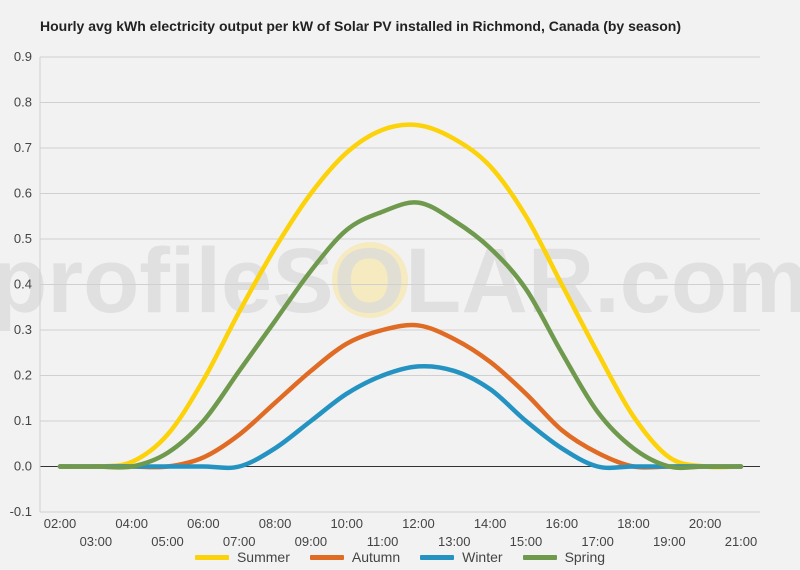 Image resolution: width=800 pixels, height=570 pixels. I want to click on y-tick-label: -0.1, so click(21, 511).